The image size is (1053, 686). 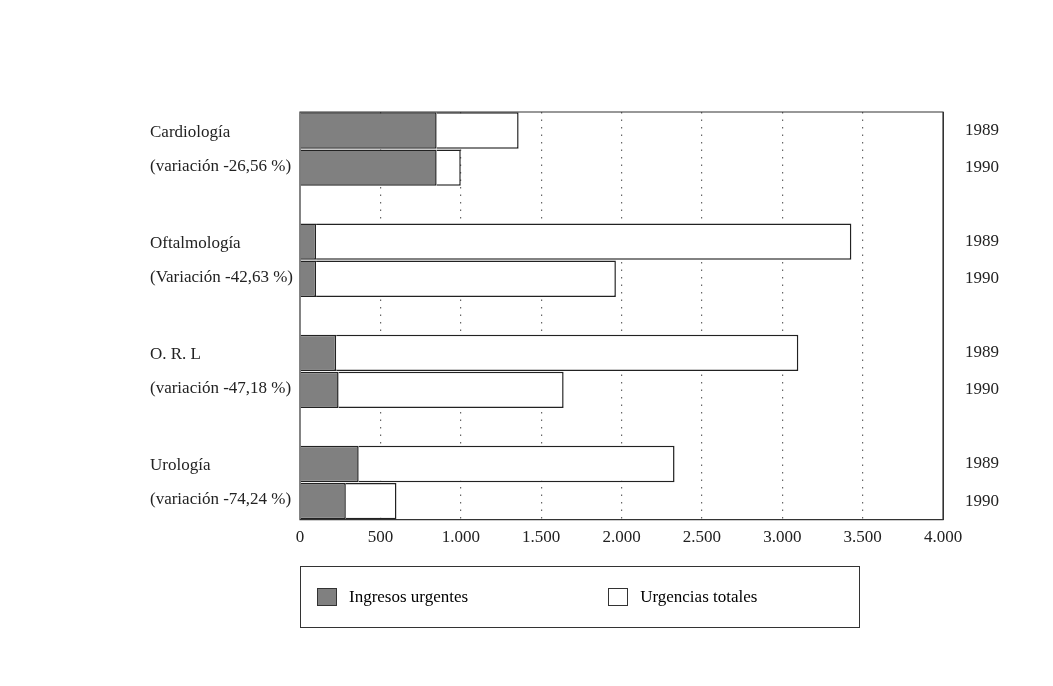 I want to click on x-tick-label: 4.000, so click(x=943, y=537).